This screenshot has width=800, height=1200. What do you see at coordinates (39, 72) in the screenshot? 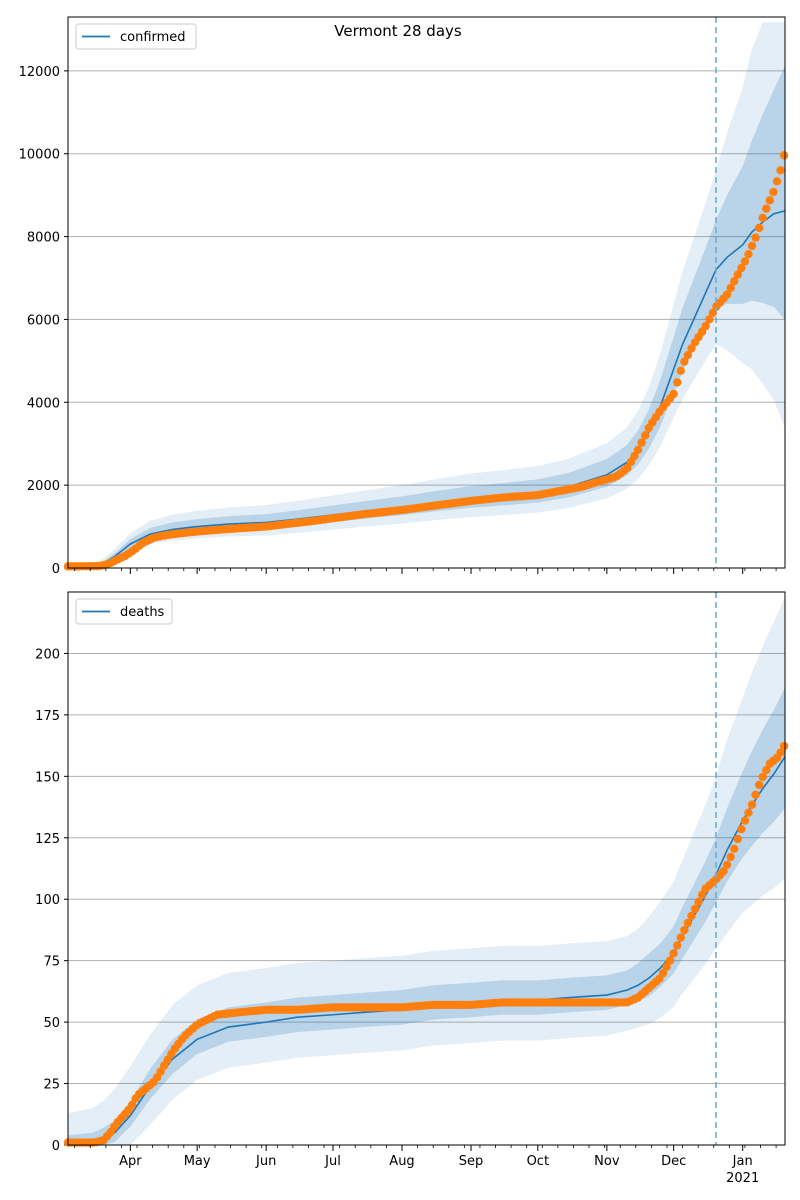
I see `y-tick-label: 12000` at bounding box center [39, 72].